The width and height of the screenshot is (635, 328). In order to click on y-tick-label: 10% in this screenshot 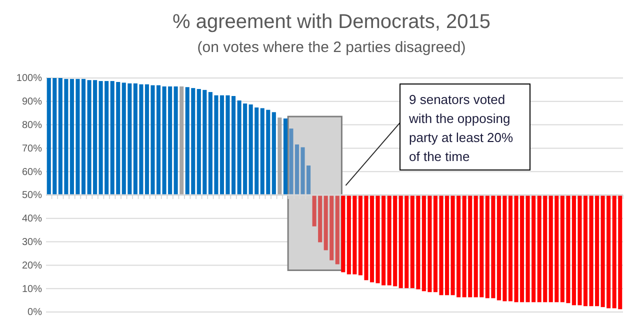, I will do `click(32, 289)`.